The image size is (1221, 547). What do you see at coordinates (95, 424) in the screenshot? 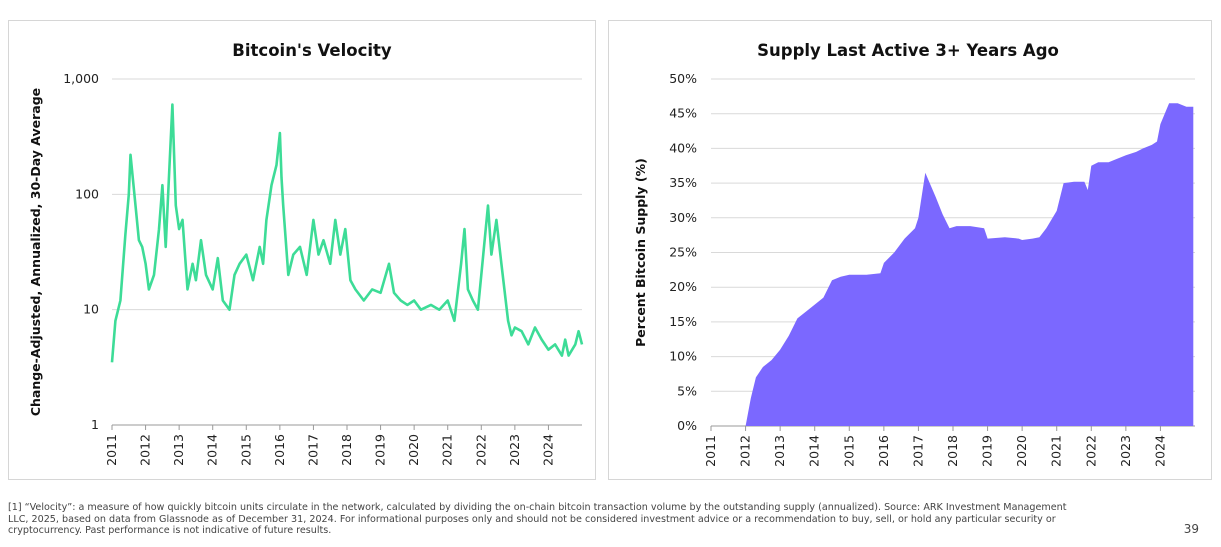
I see `y-tick-label: 1` at bounding box center [95, 424].